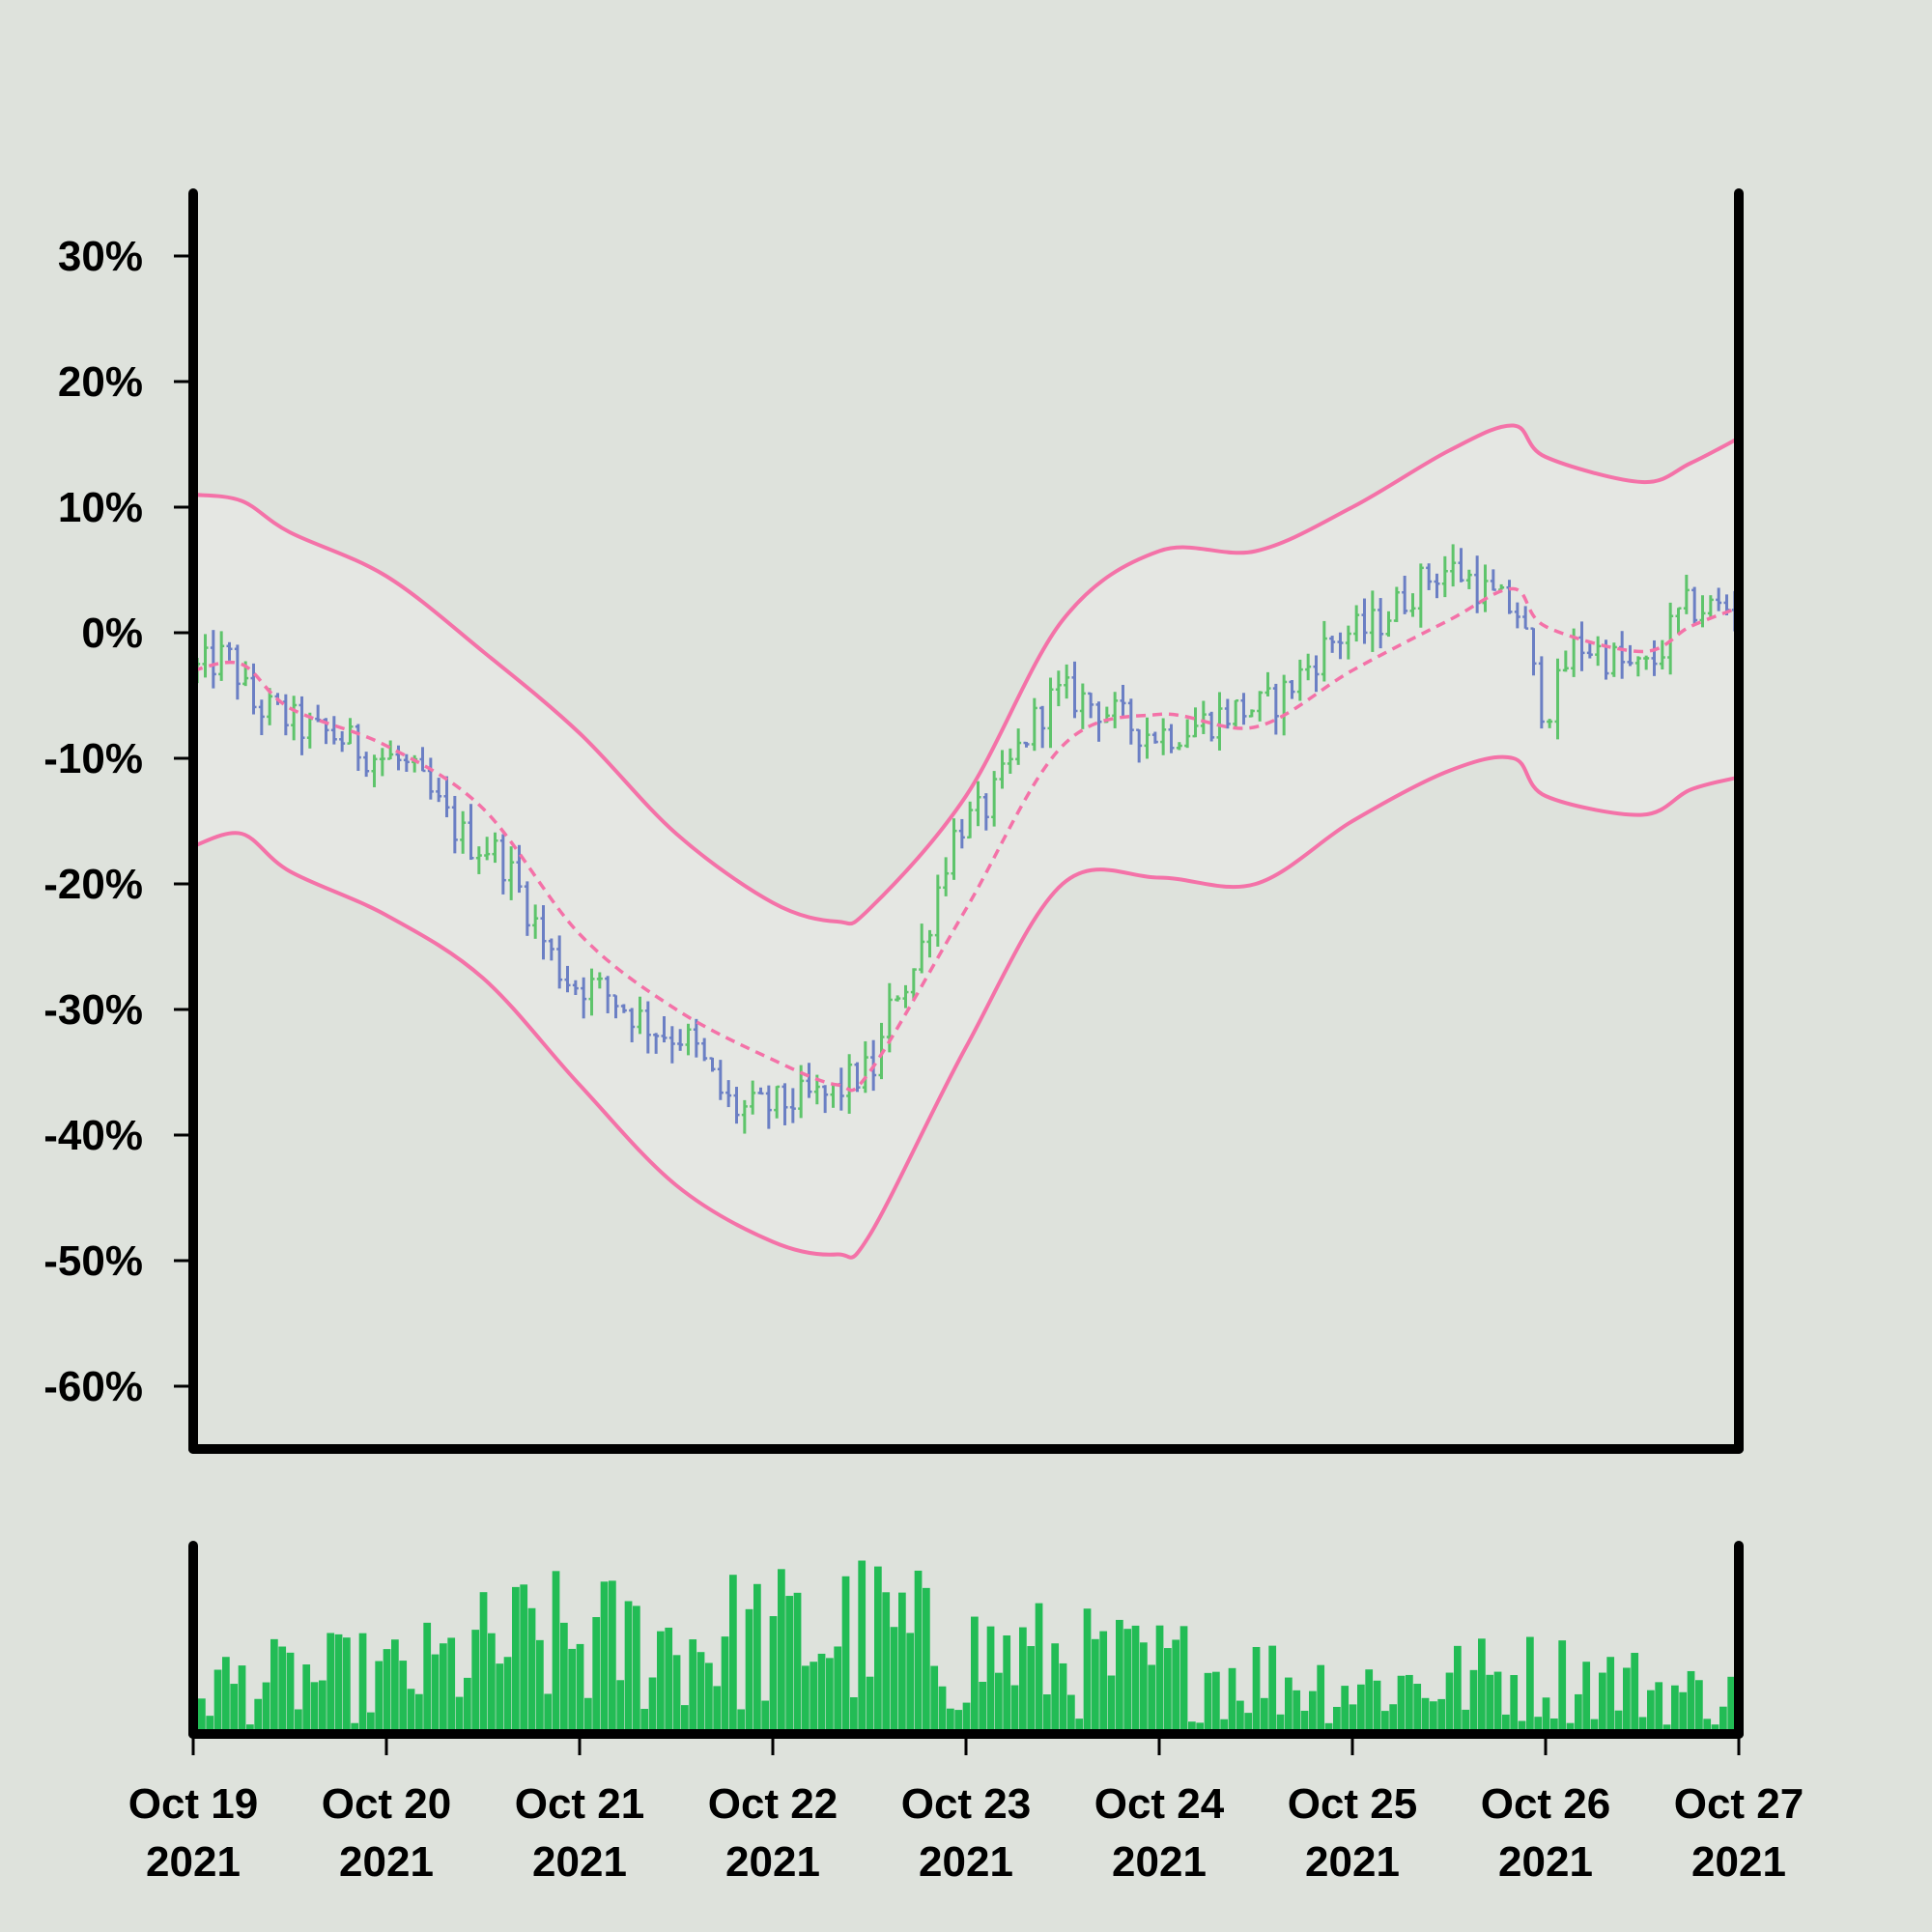 This screenshot has height=1932, width=1932. What do you see at coordinates (93, 1261) in the screenshot?
I see `y-tick-label: -50%` at bounding box center [93, 1261].